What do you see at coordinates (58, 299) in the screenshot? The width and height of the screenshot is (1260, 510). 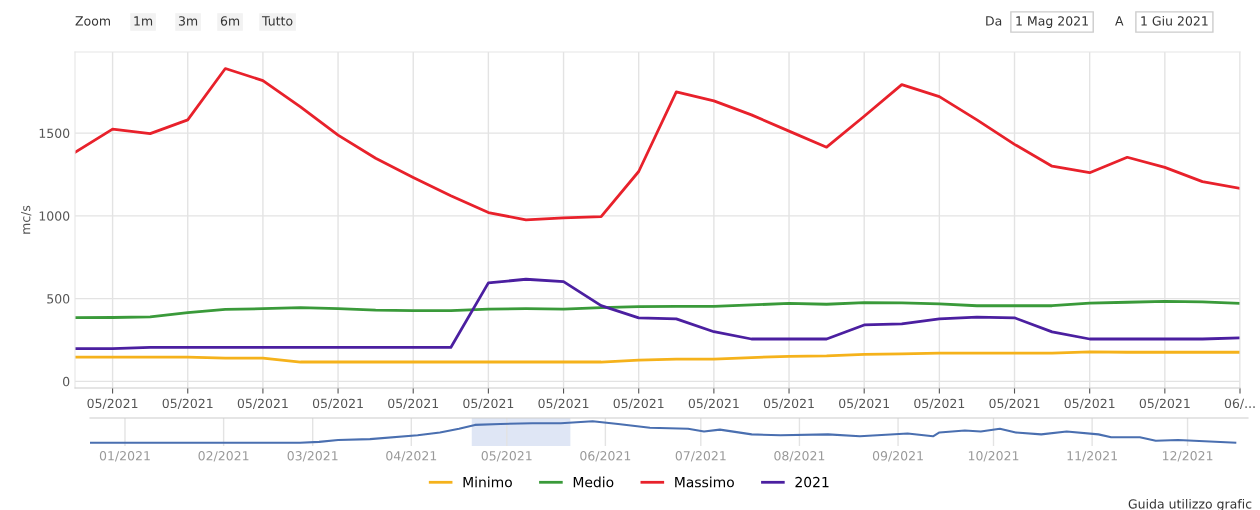 I see `y-tick-label: 500` at bounding box center [58, 299].